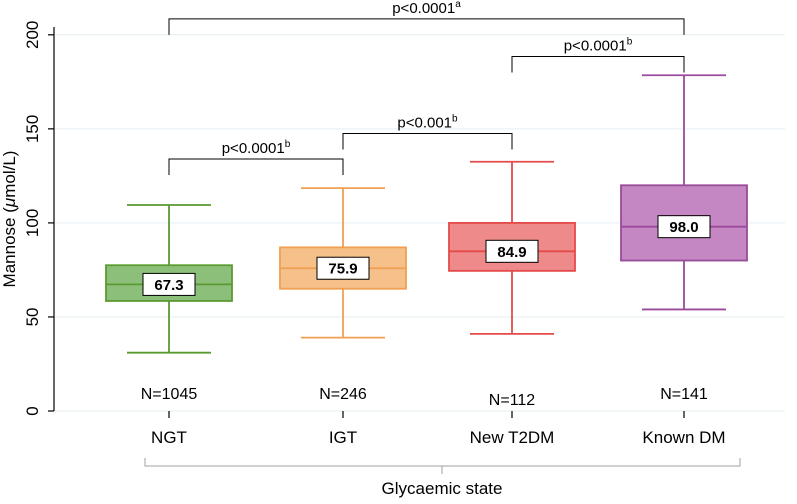 Image resolution: width=797 pixels, height=504 pixels. What do you see at coordinates (32, 410) in the screenshot?
I see `y-tick-label: 0` at bounding box center [32, 410].